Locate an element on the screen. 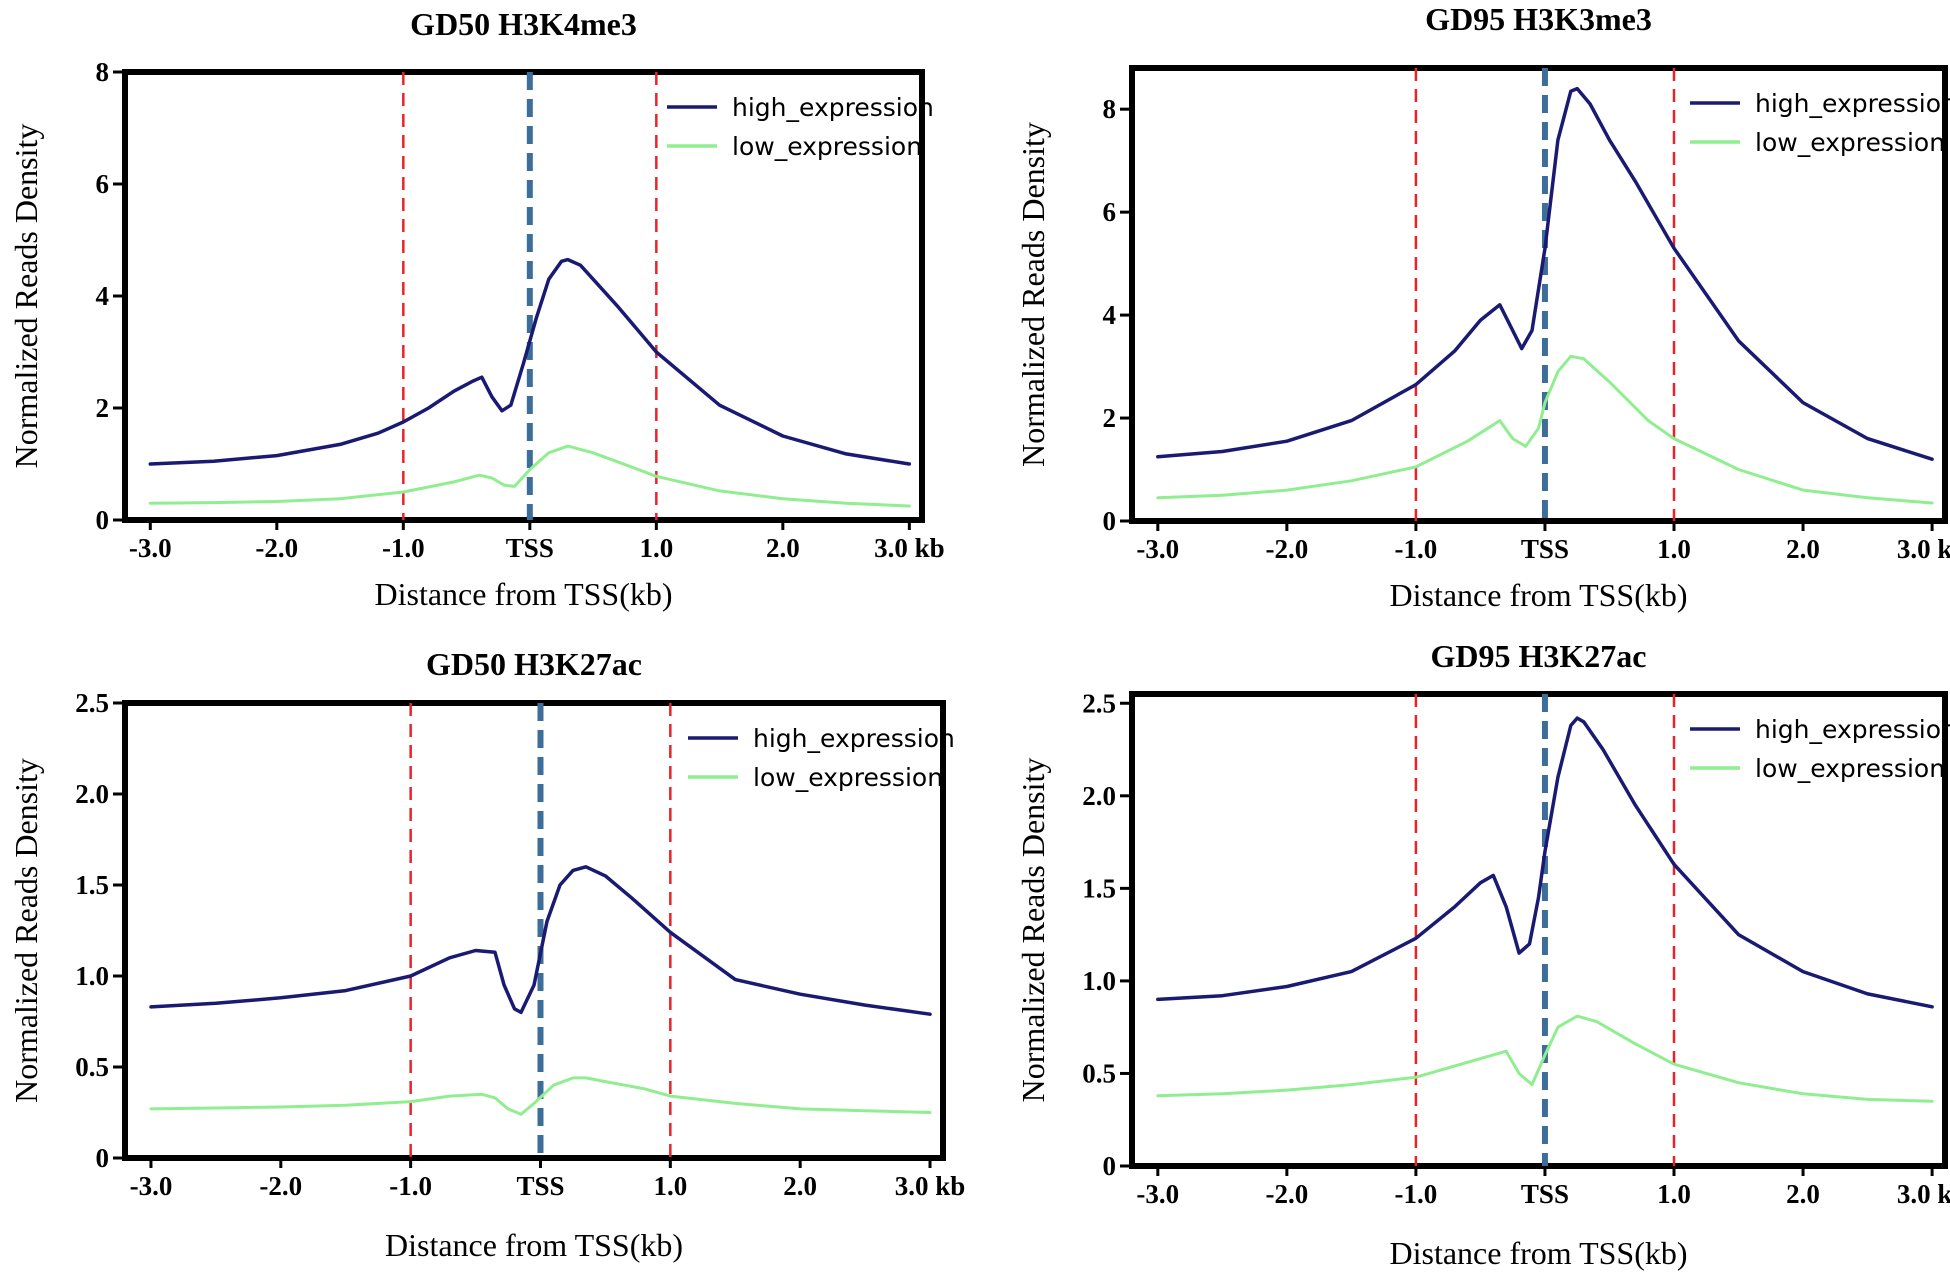 The width and height of the screenshot is (1950, 1280). chart-title: GD95 H3K3me3 is located at coordinates (1538, 19).